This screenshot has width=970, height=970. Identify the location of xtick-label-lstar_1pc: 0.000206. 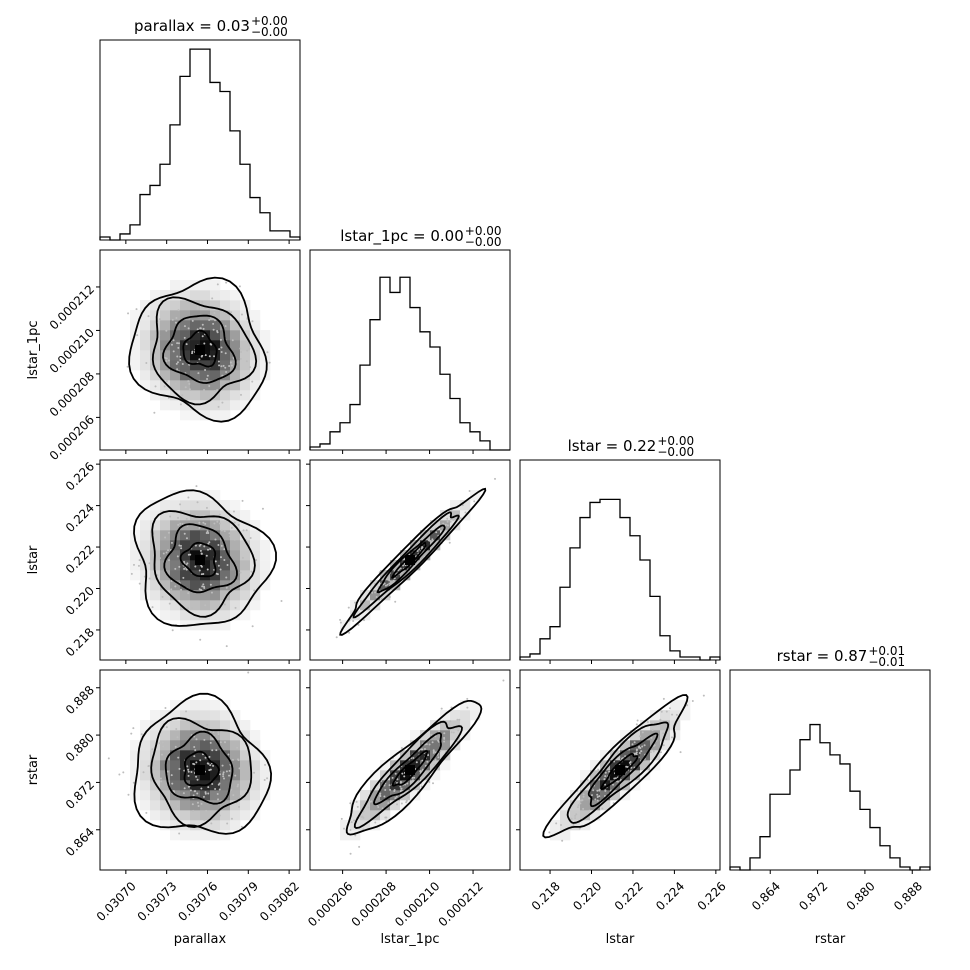
(330, 904).